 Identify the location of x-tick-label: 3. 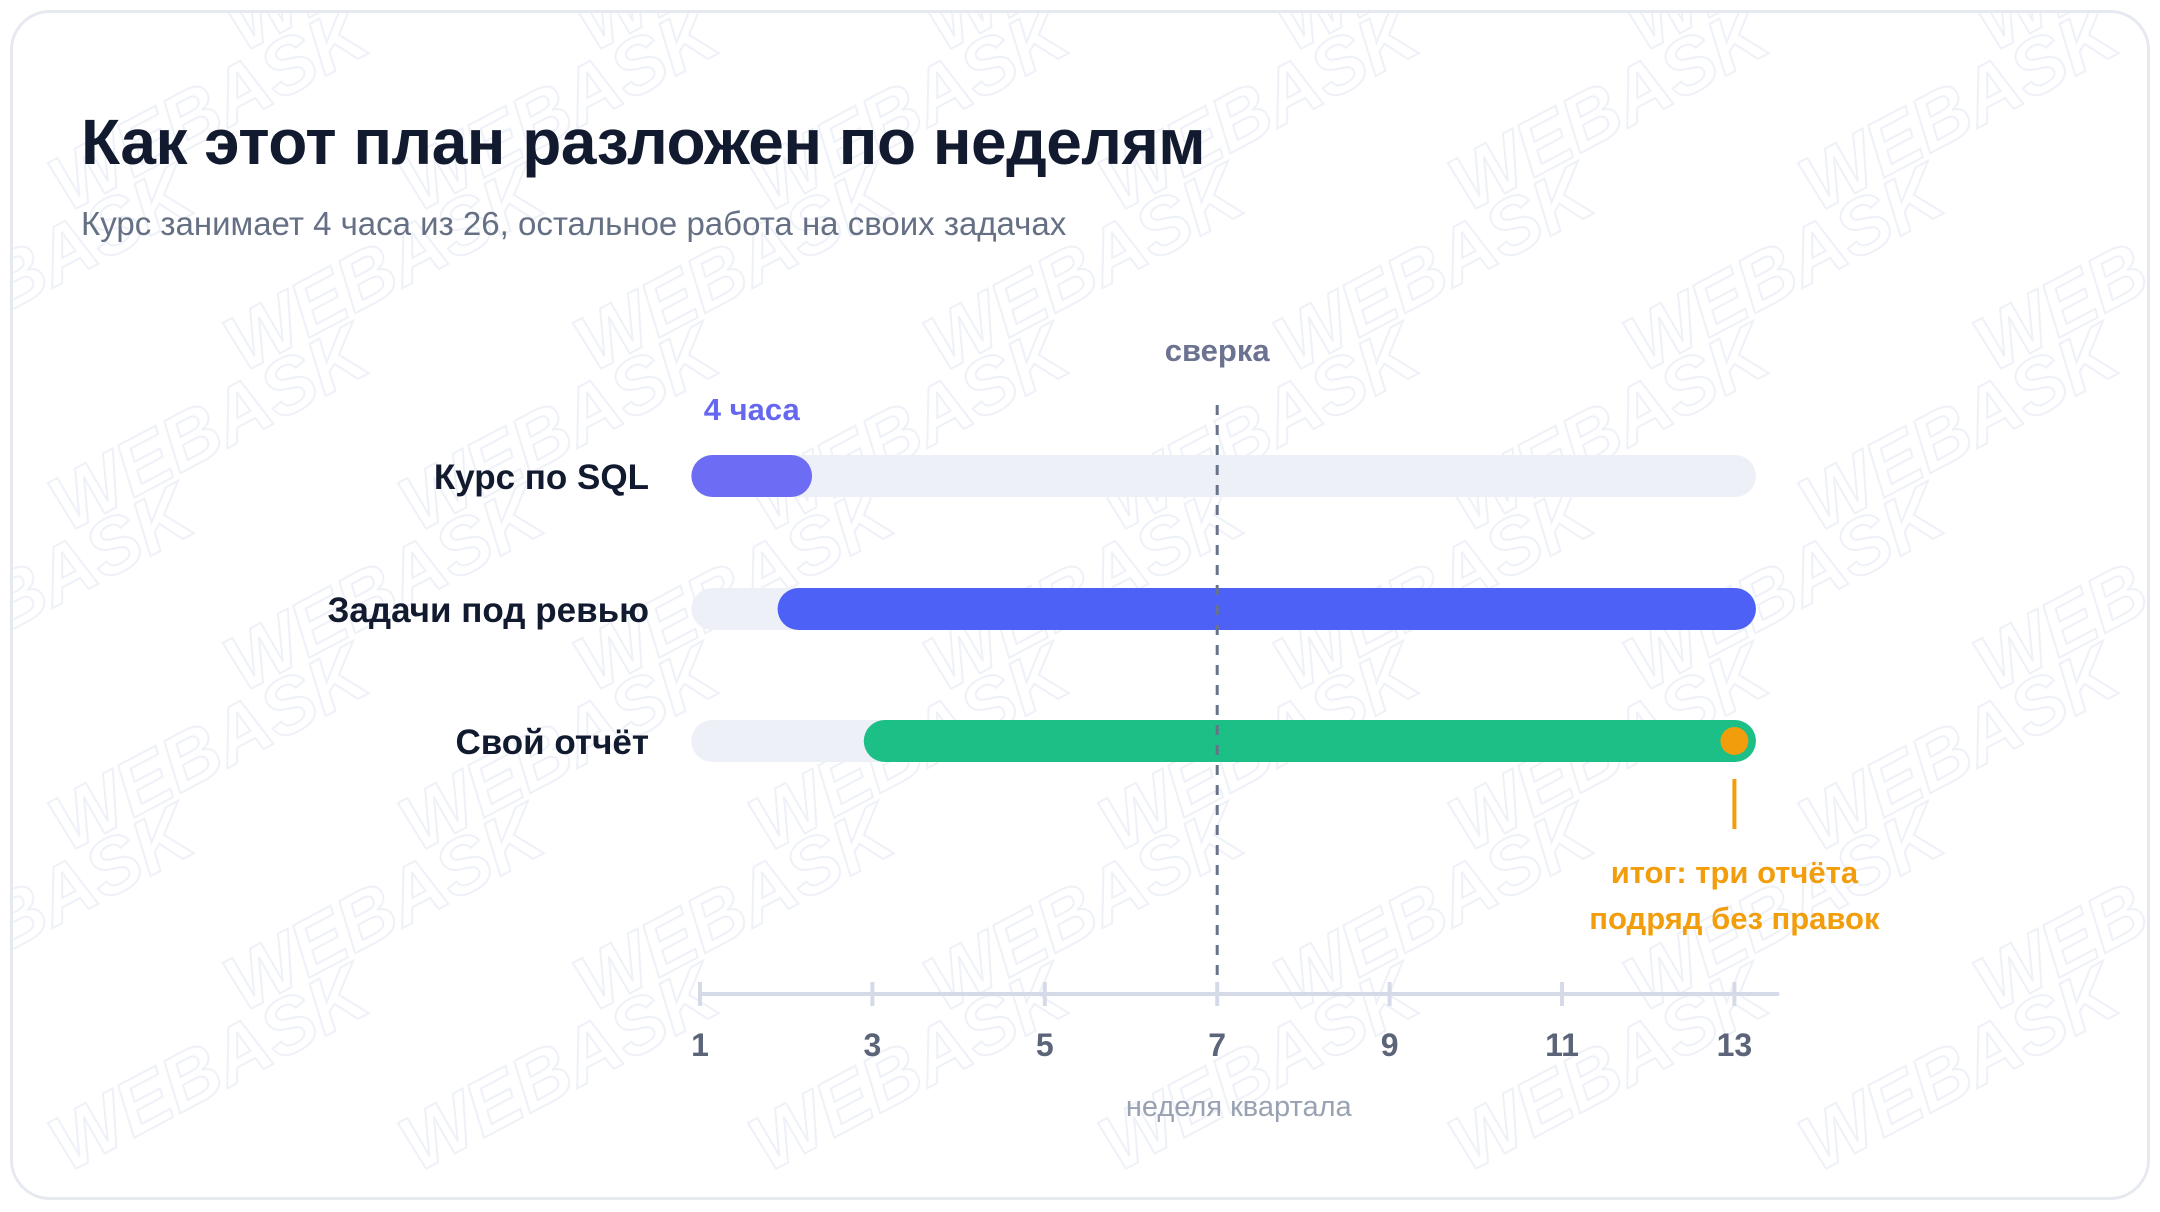
(873, 1045).